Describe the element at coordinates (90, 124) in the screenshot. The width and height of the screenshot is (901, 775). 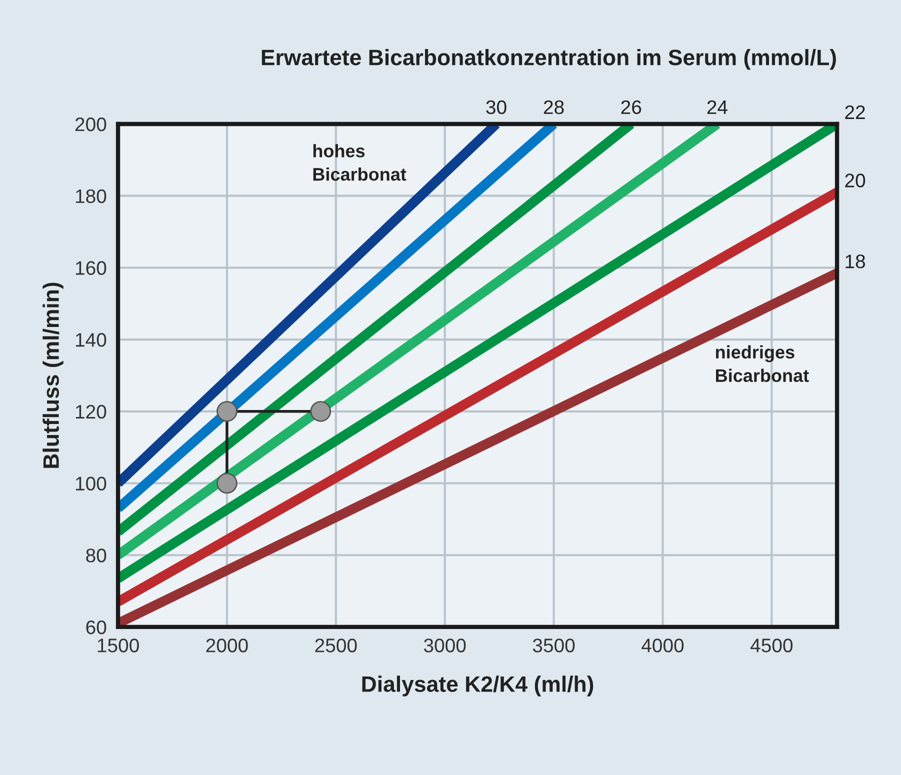
I see `y-tick-label: 200` at that location.